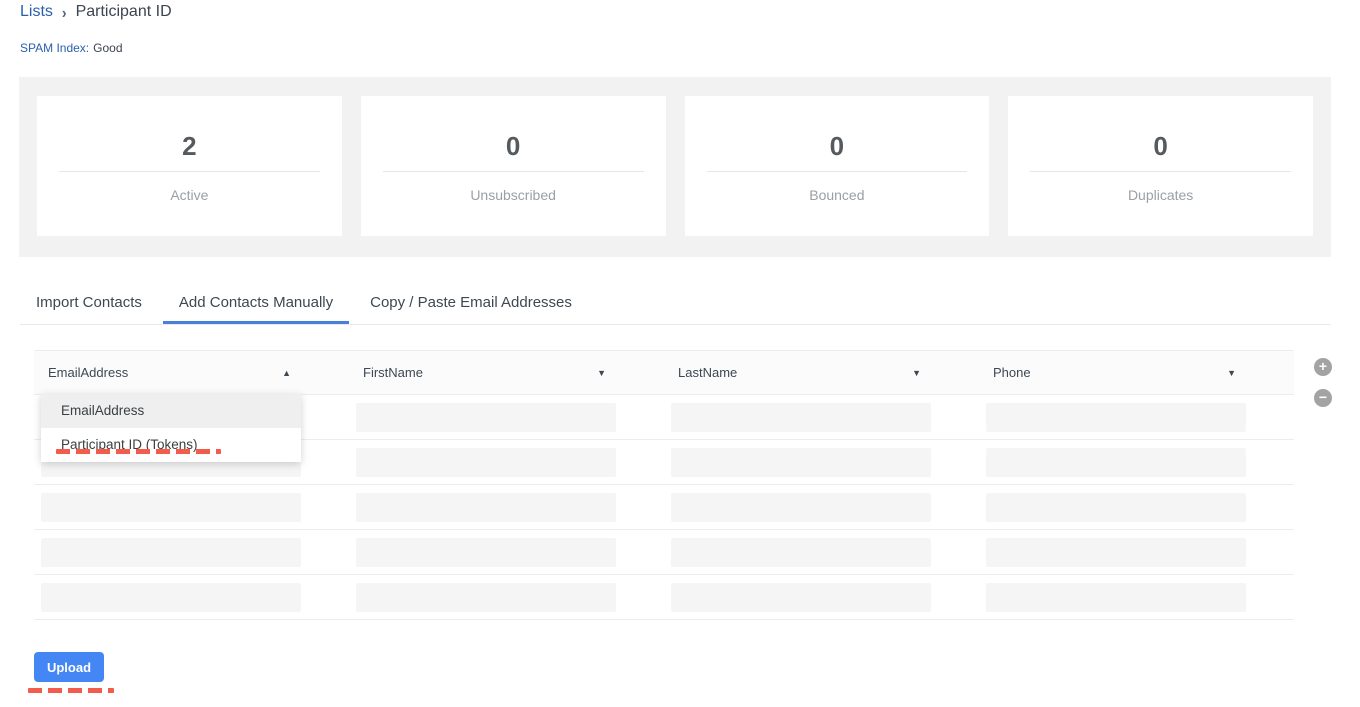 The image size is (1360, 707). I want to click on column-label: LastName, so click(708, 372).